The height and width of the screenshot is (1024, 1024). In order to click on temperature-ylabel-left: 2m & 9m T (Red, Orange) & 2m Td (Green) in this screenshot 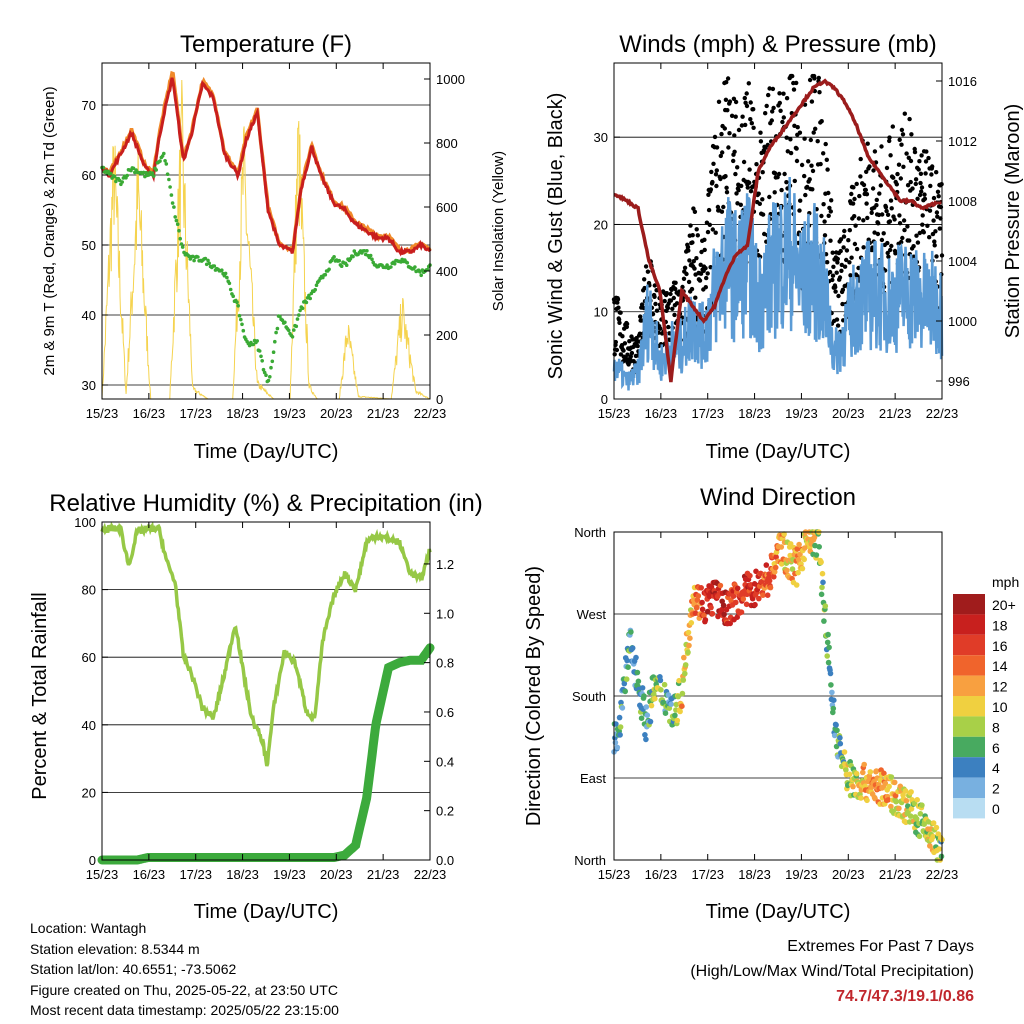, I will do `click(49, 230)`.